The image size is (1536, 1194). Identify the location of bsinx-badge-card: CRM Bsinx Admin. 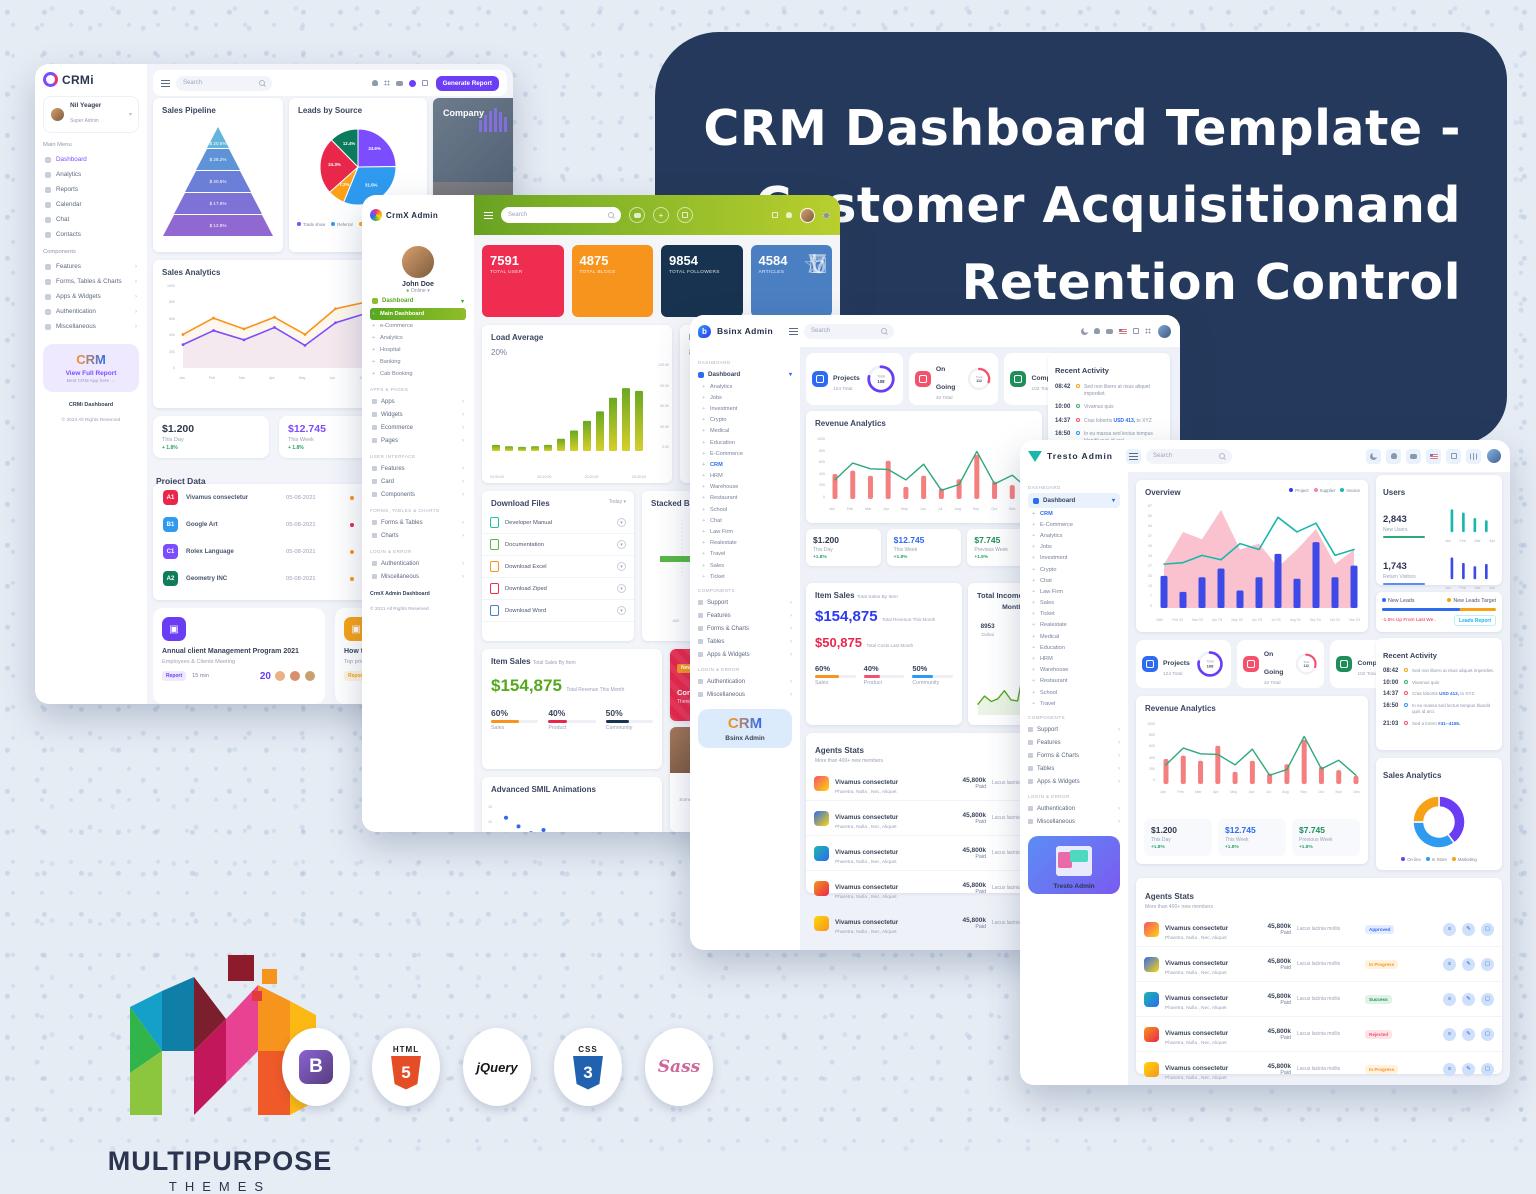
(745, 729).